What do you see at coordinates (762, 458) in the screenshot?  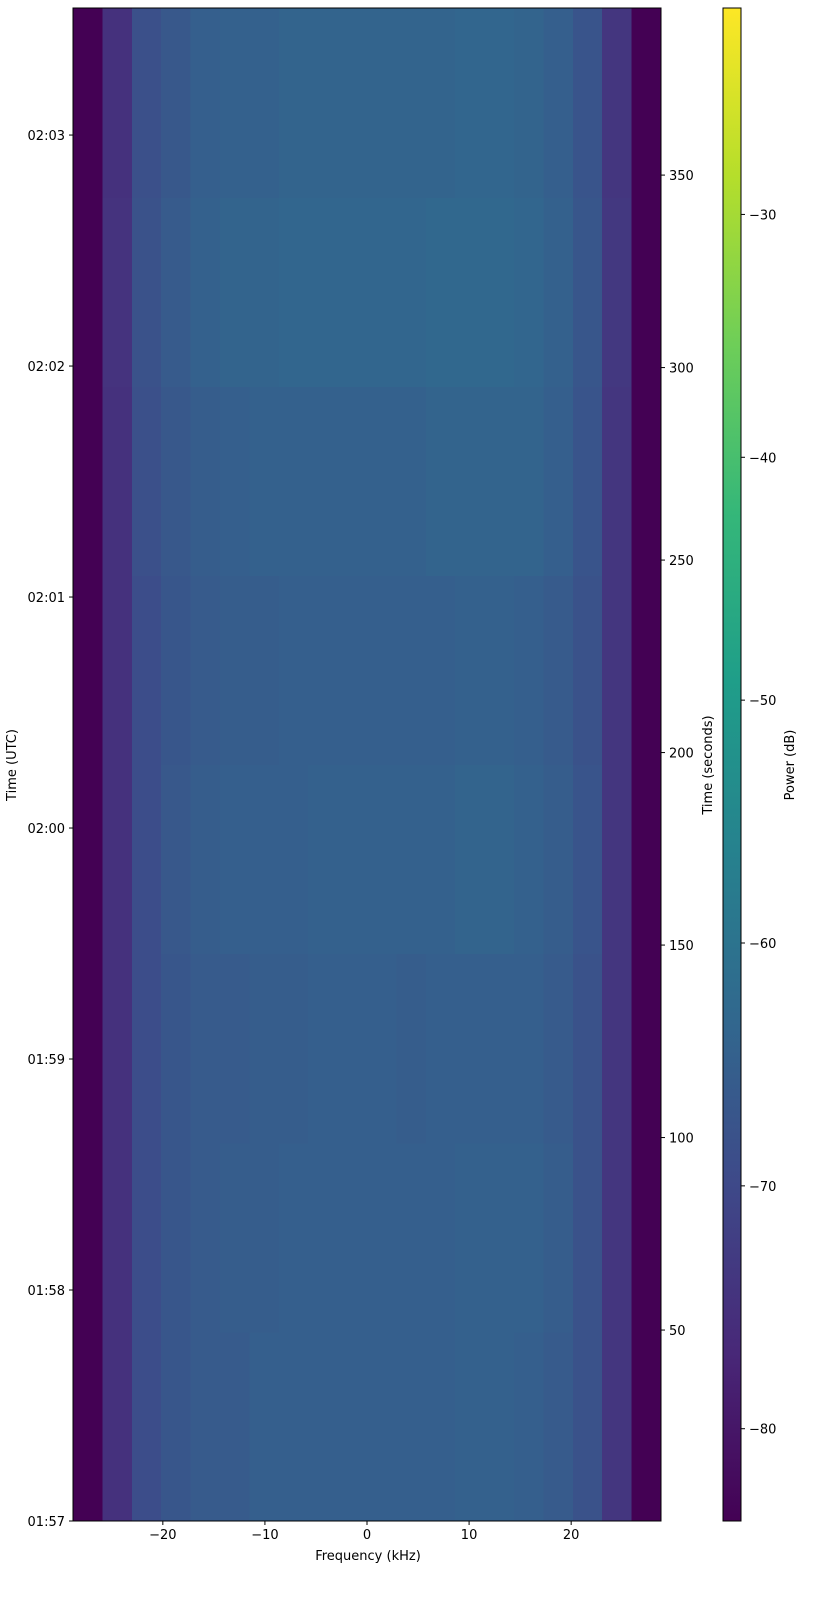 I see `colorbar-tick-label: −40` at bounding box center [762, 458].